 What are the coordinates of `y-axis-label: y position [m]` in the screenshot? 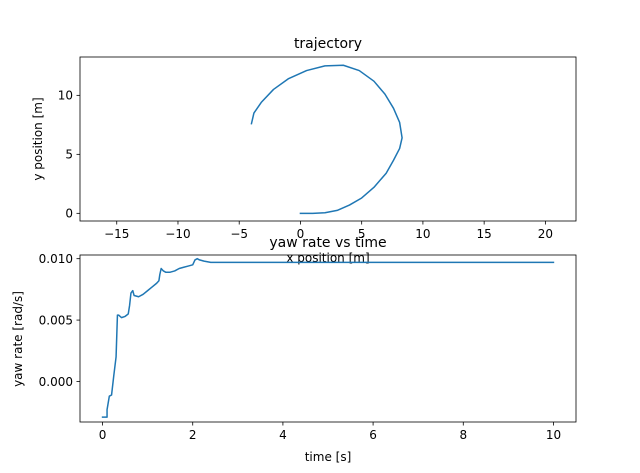 It's located at (38, 138).